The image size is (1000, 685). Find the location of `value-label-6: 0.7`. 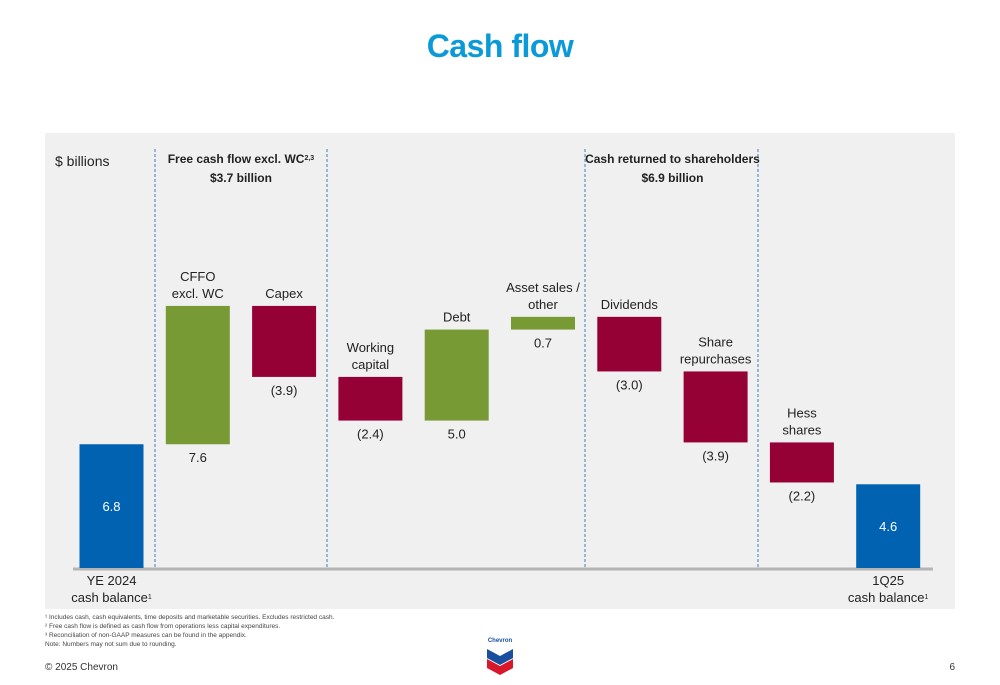

value-label-6: 0.7 is located at coordinates (543, 343).